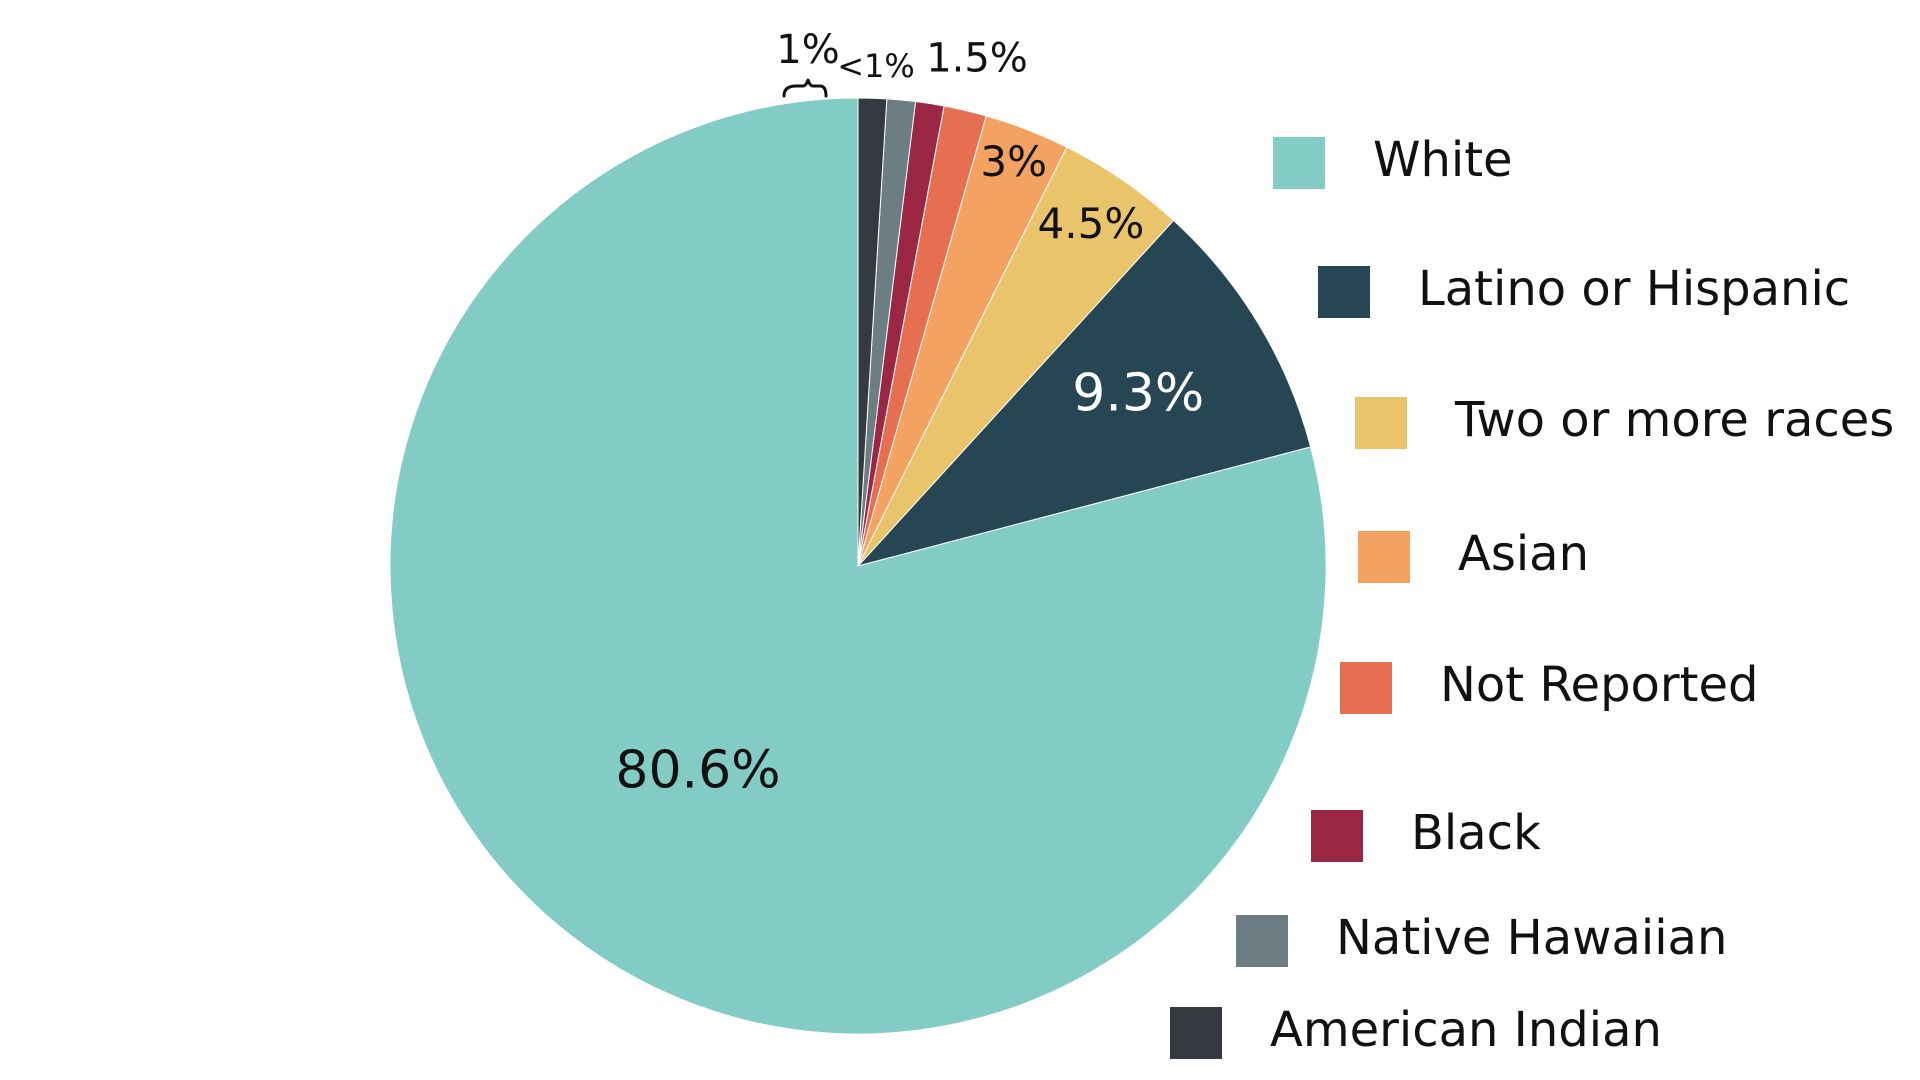  Describe the element at coordinates (1366, 688) in the screenshot. I see `legend-swatch-not-reported` at that location.